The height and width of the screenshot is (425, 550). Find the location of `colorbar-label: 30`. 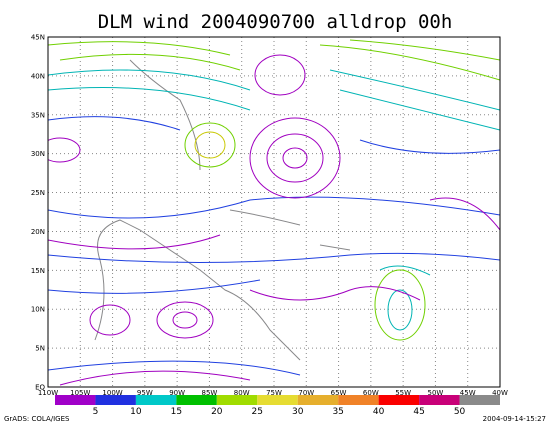

colorbar-label: 30 is located at coordinates (298, 412).